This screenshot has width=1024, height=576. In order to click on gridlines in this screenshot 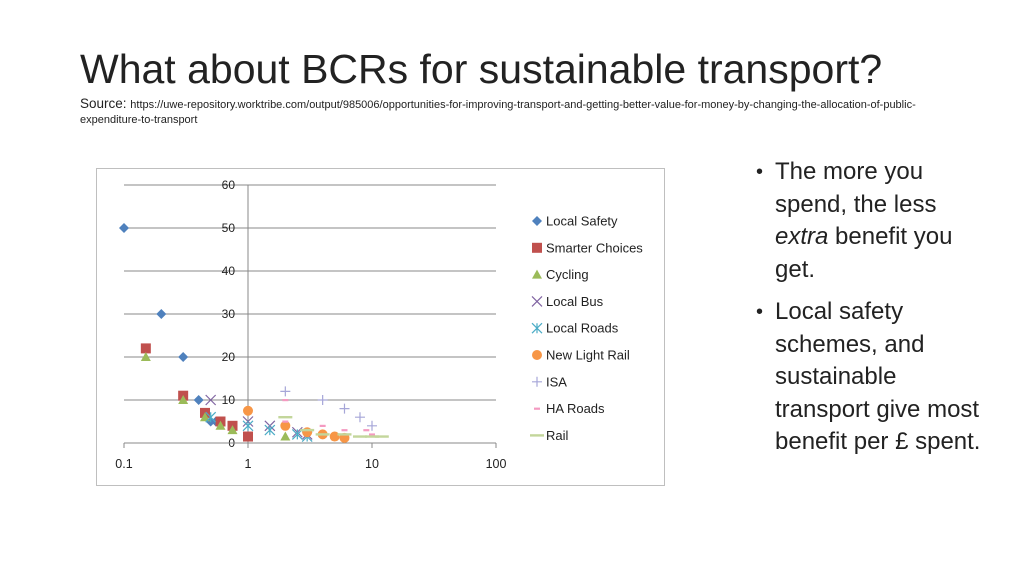, I will do `click(310, 292)`.